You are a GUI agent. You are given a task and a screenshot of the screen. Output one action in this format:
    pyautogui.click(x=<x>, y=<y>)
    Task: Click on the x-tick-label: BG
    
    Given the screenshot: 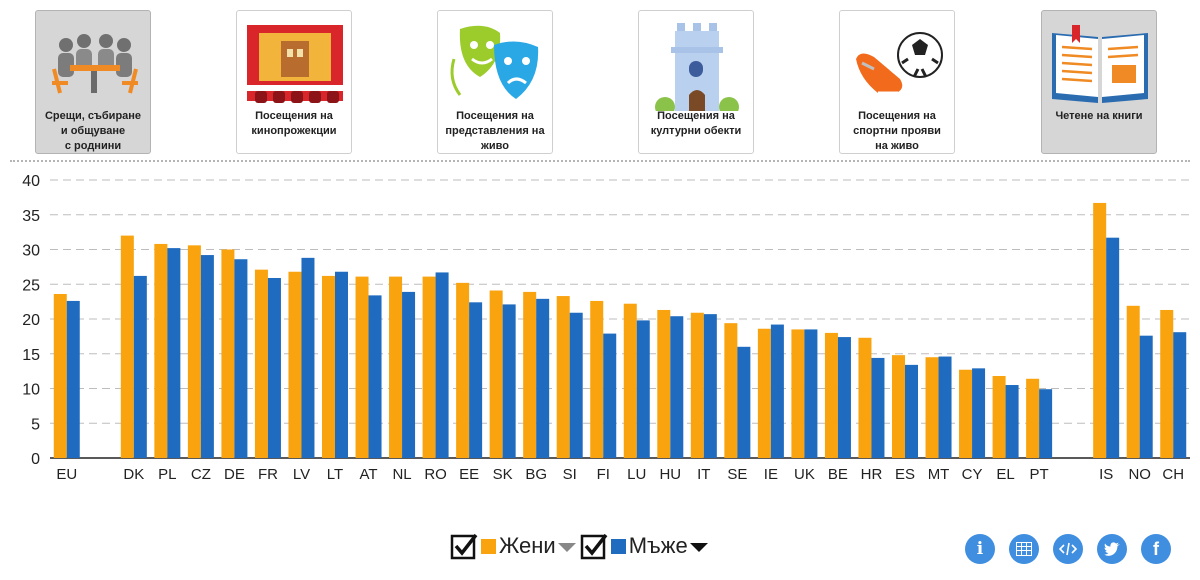 What is the action you would take?
    pyautogui.click(x=536, y=474)
    